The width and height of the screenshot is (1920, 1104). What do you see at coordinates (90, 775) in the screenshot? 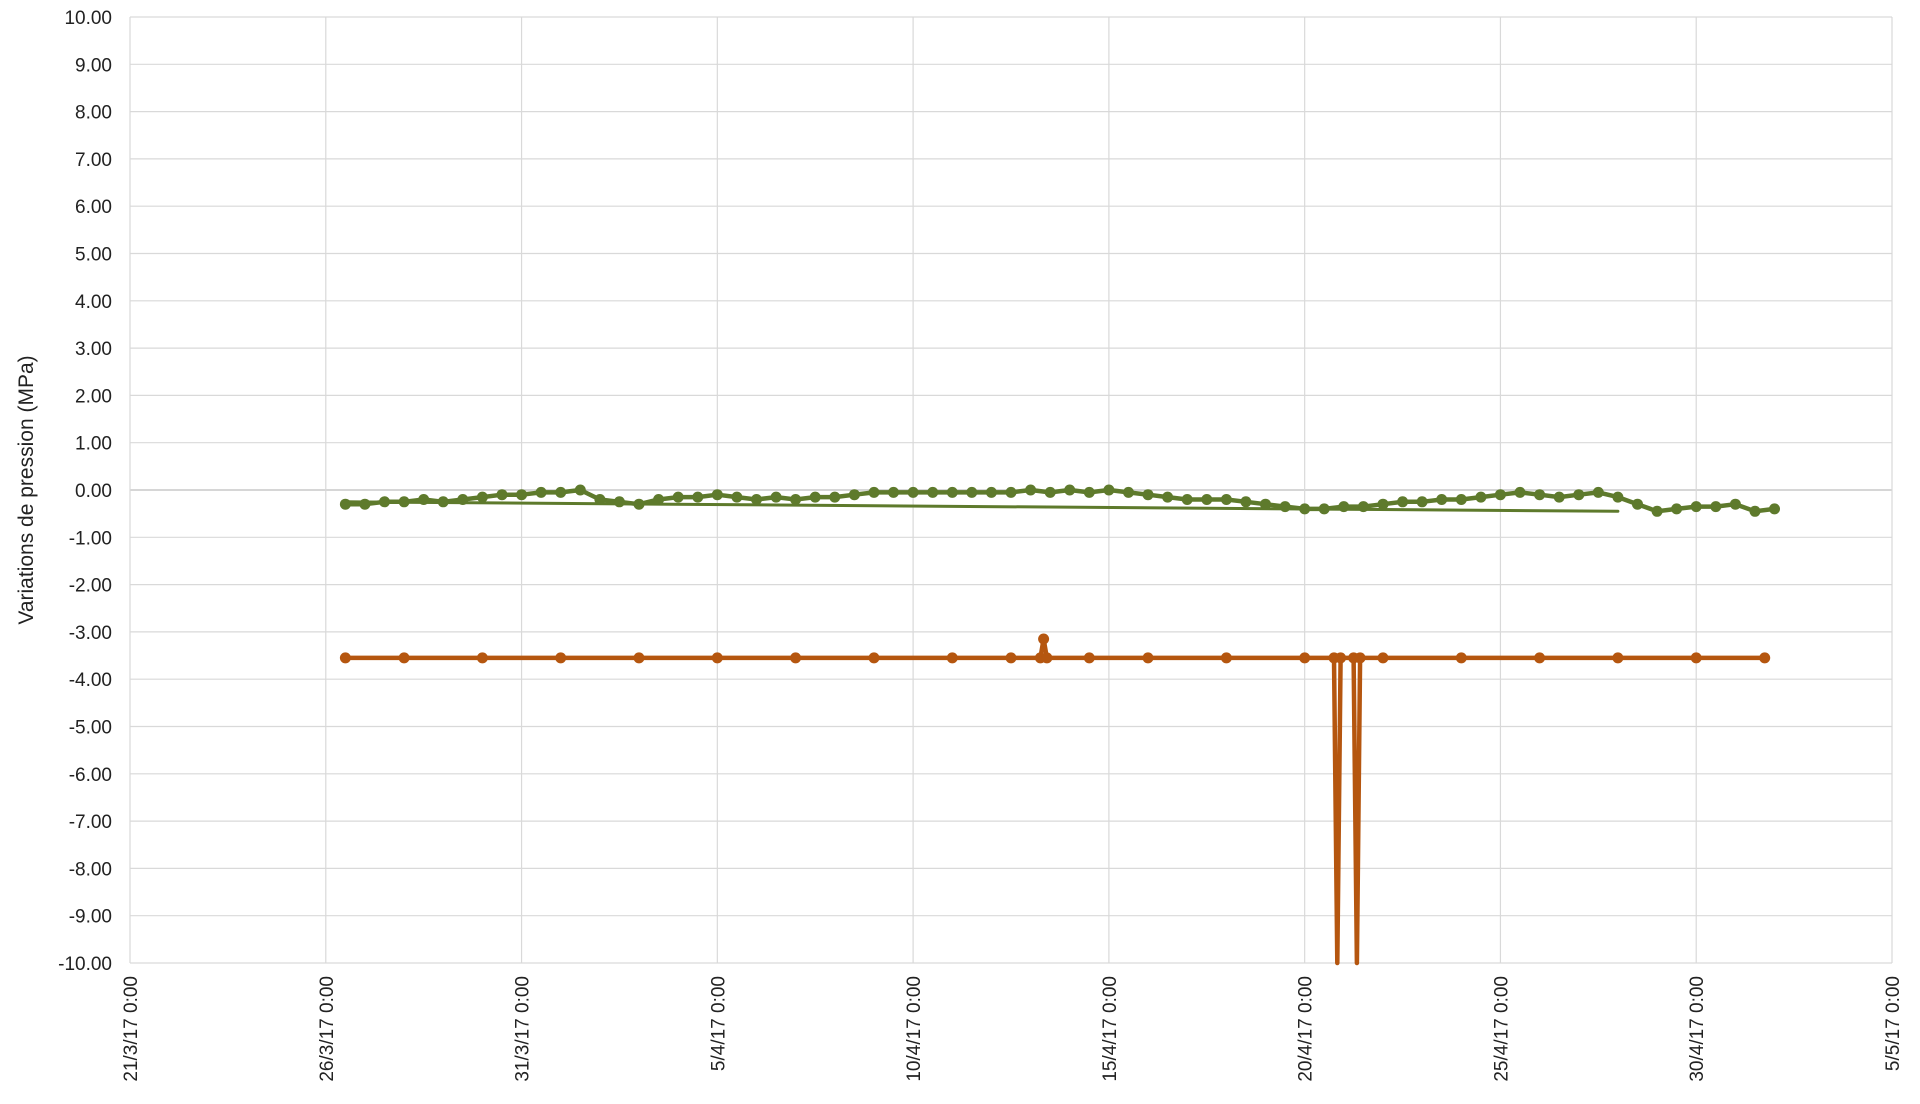
I see `y-tick-label: -6.00` at bounding box center [90, 775].